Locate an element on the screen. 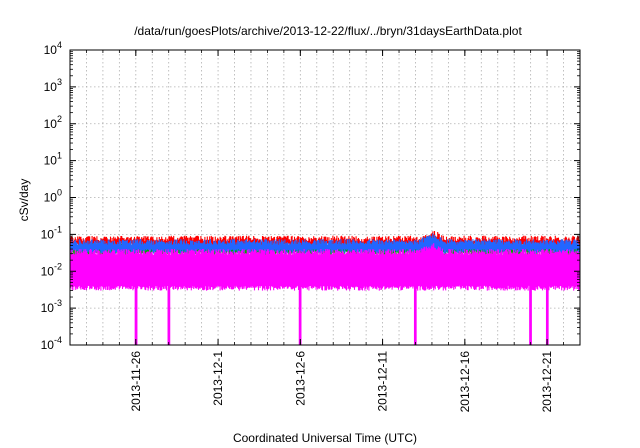  y-tick-label: 10⁻³ is located at coordinates (51, 306).